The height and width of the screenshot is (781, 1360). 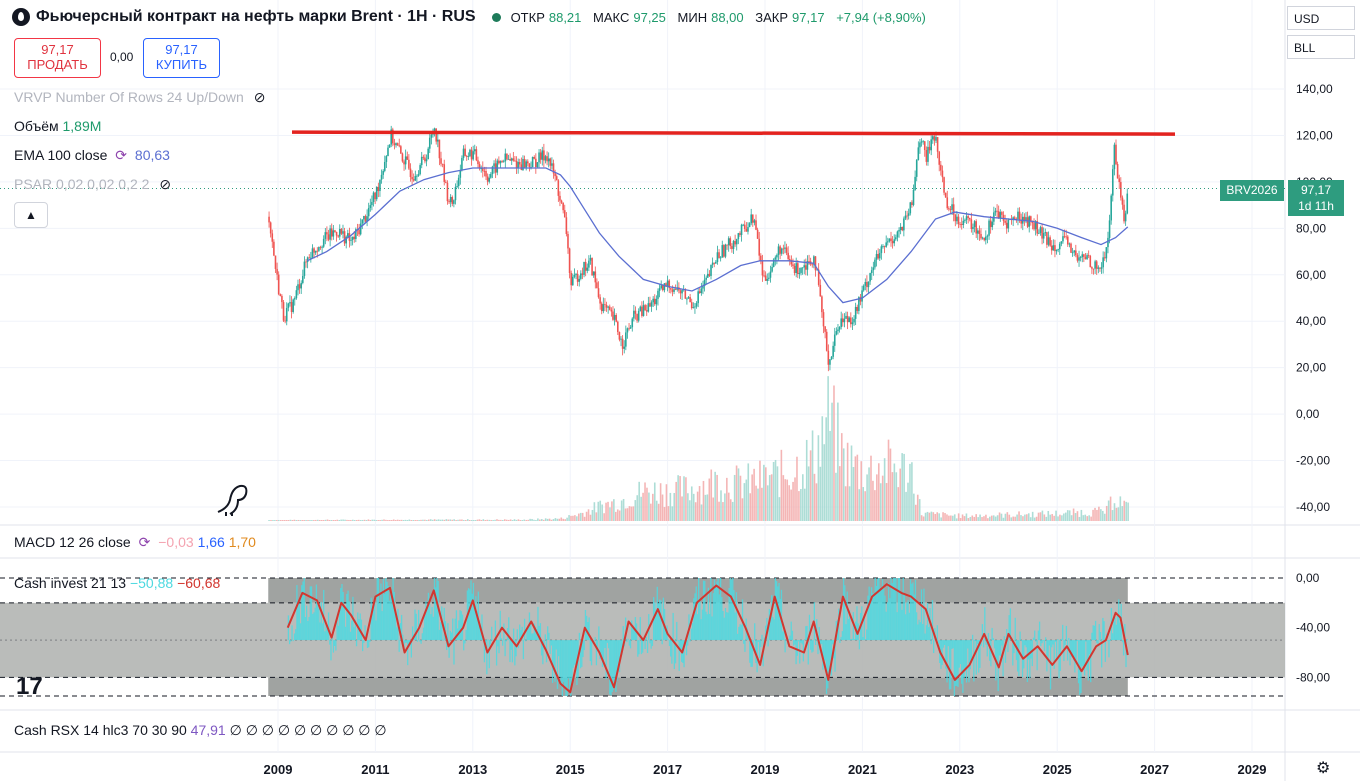 What do you see at coordinates (92, 184) in the screenshot?
I see `psar-indicator: PSAR 0,02 0,02 0,2 2 ⊘` at bounding box center [92, 184].